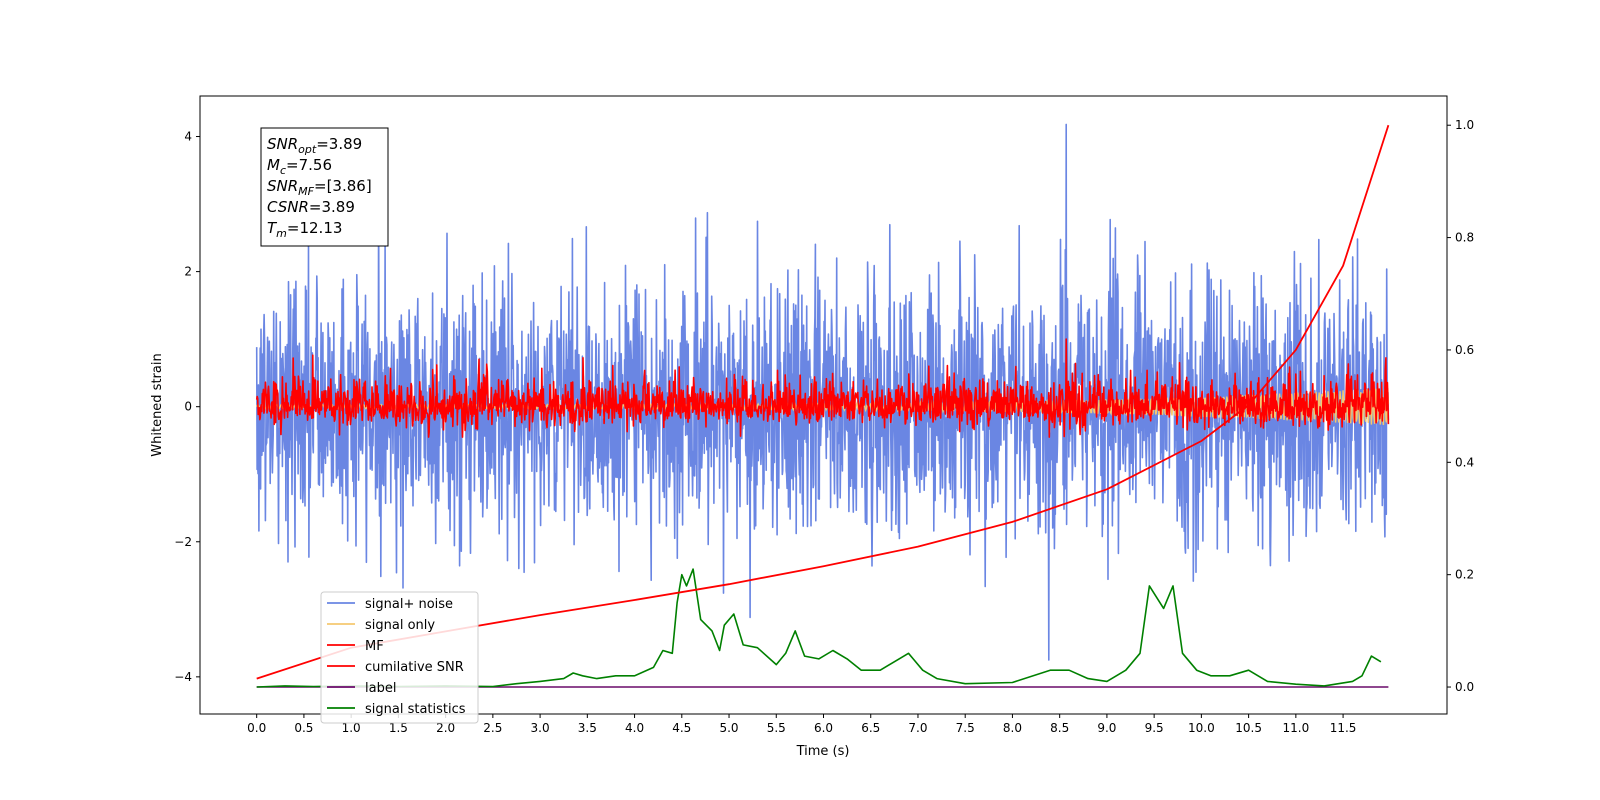 The width and height of the screenshot is (1600, 800). I want to click on legend-frame, so click(399, 657).